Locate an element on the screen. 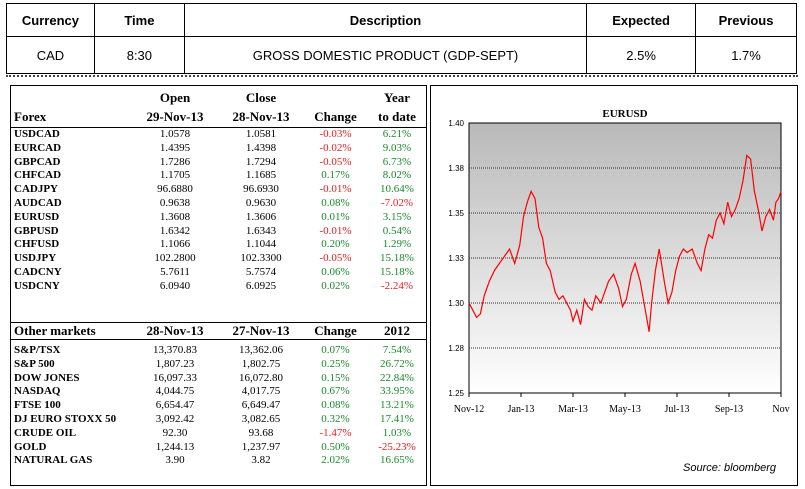 The height and width of the screenshot is (489, 805). col-date-b: 27-Nov-13 is located at coordinates (261, 330).